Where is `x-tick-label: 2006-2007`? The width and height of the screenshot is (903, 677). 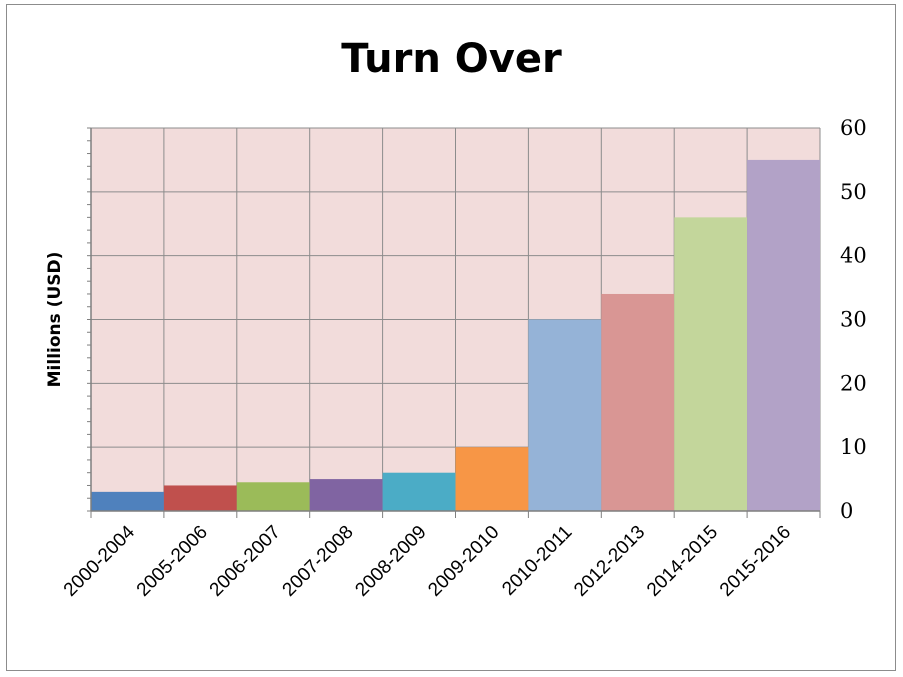 x-tick-label: 2006-2007 is located at coordinates (245, 561).